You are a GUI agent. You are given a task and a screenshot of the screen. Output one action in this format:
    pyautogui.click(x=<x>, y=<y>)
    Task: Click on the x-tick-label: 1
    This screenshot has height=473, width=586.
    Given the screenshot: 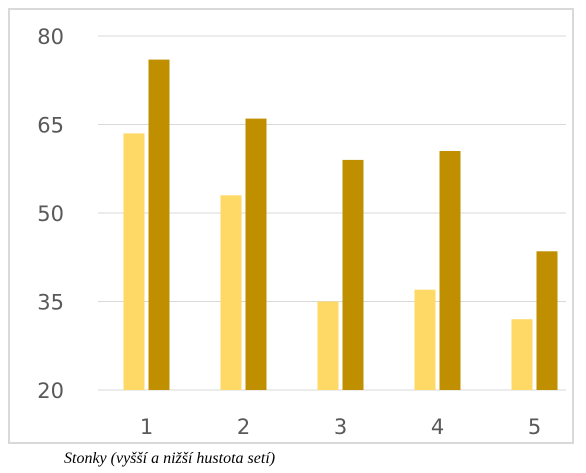 What is the action you would take?
    pyautogui.click(x=146, y=427)
    